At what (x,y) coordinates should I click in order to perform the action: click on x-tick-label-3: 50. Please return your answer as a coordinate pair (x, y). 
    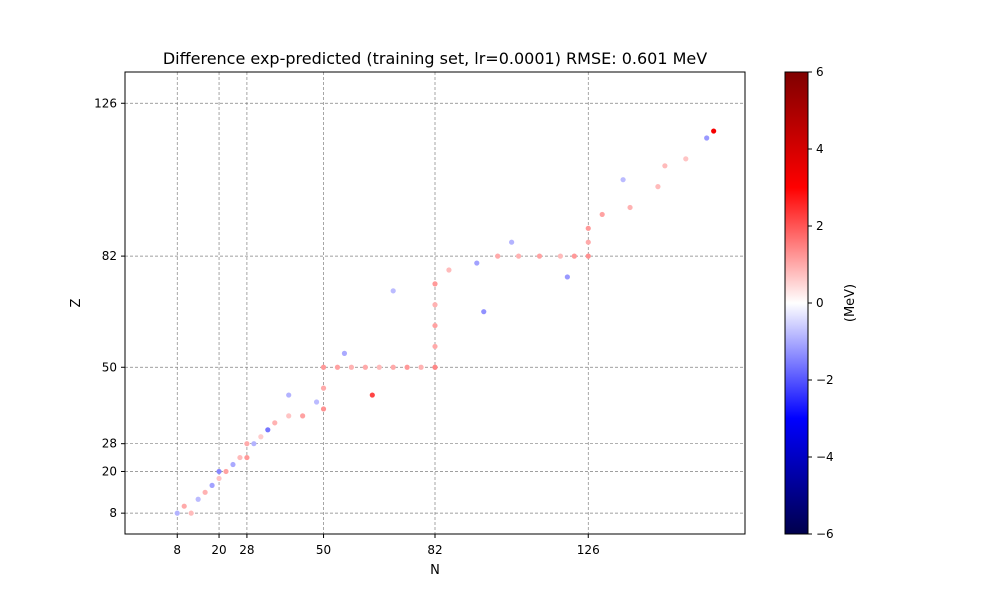
    Looking at the image, I should click on (323, 550).